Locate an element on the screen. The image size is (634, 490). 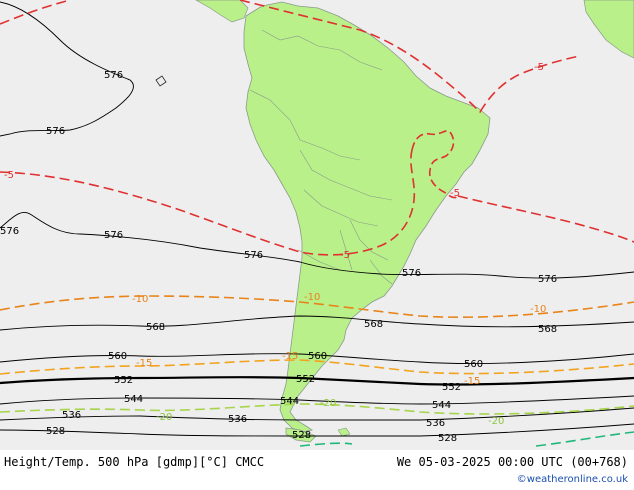
map-datetime: We 05-03-2025 00:00 UTC (00+768) is located at coordinates (512, 462).